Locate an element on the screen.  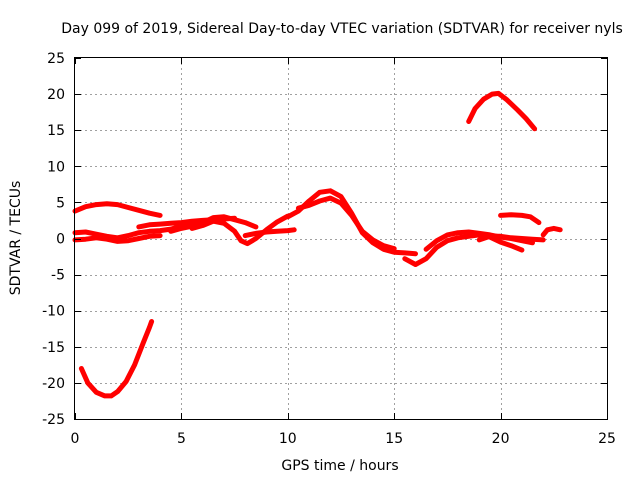
y-tick-label: -5 is located at coordinates (58, 276).